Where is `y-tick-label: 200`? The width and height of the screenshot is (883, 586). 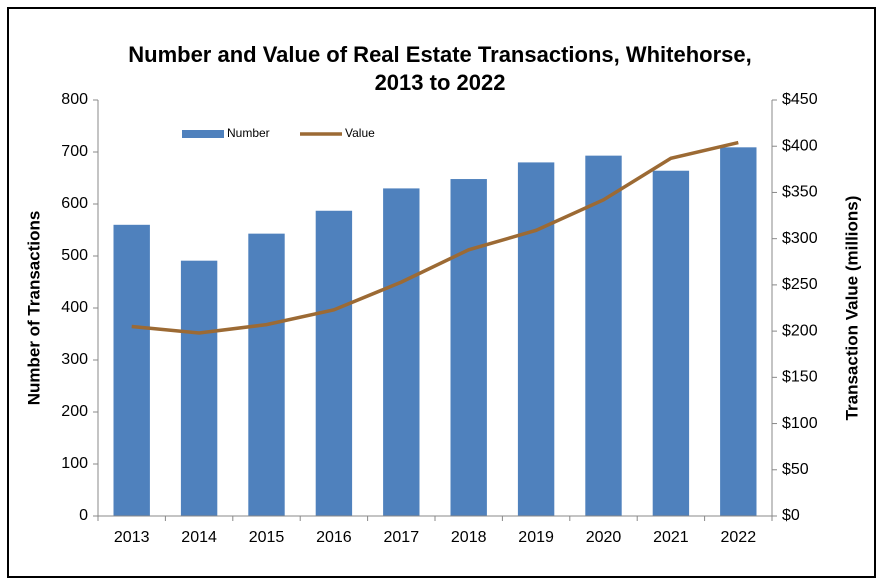
y-tick-label: 200 is located at coordinates (74, 411).